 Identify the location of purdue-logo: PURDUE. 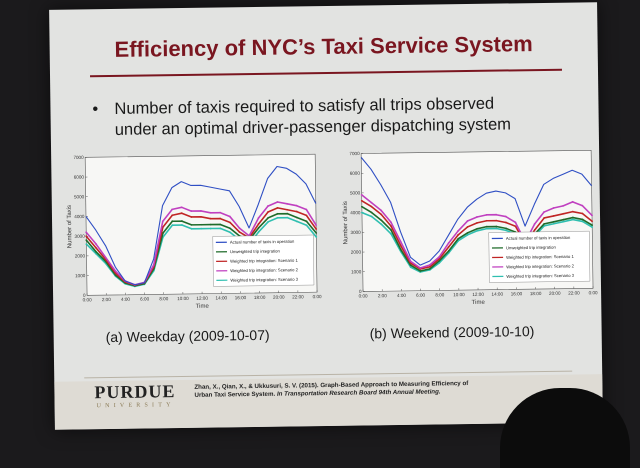
(134, 392).